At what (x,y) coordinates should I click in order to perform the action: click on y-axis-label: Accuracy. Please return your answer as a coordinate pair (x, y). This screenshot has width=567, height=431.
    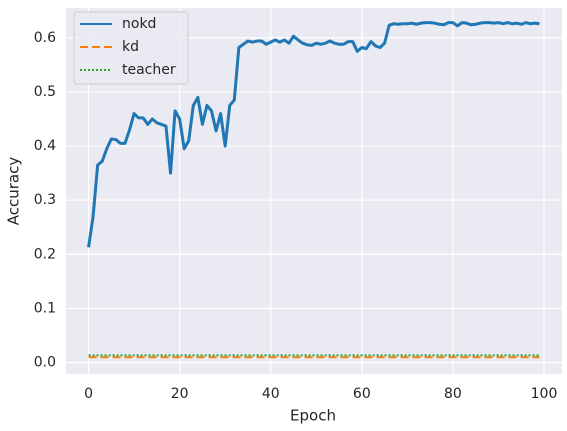
    Looking at the image, I should click on (14, 191).